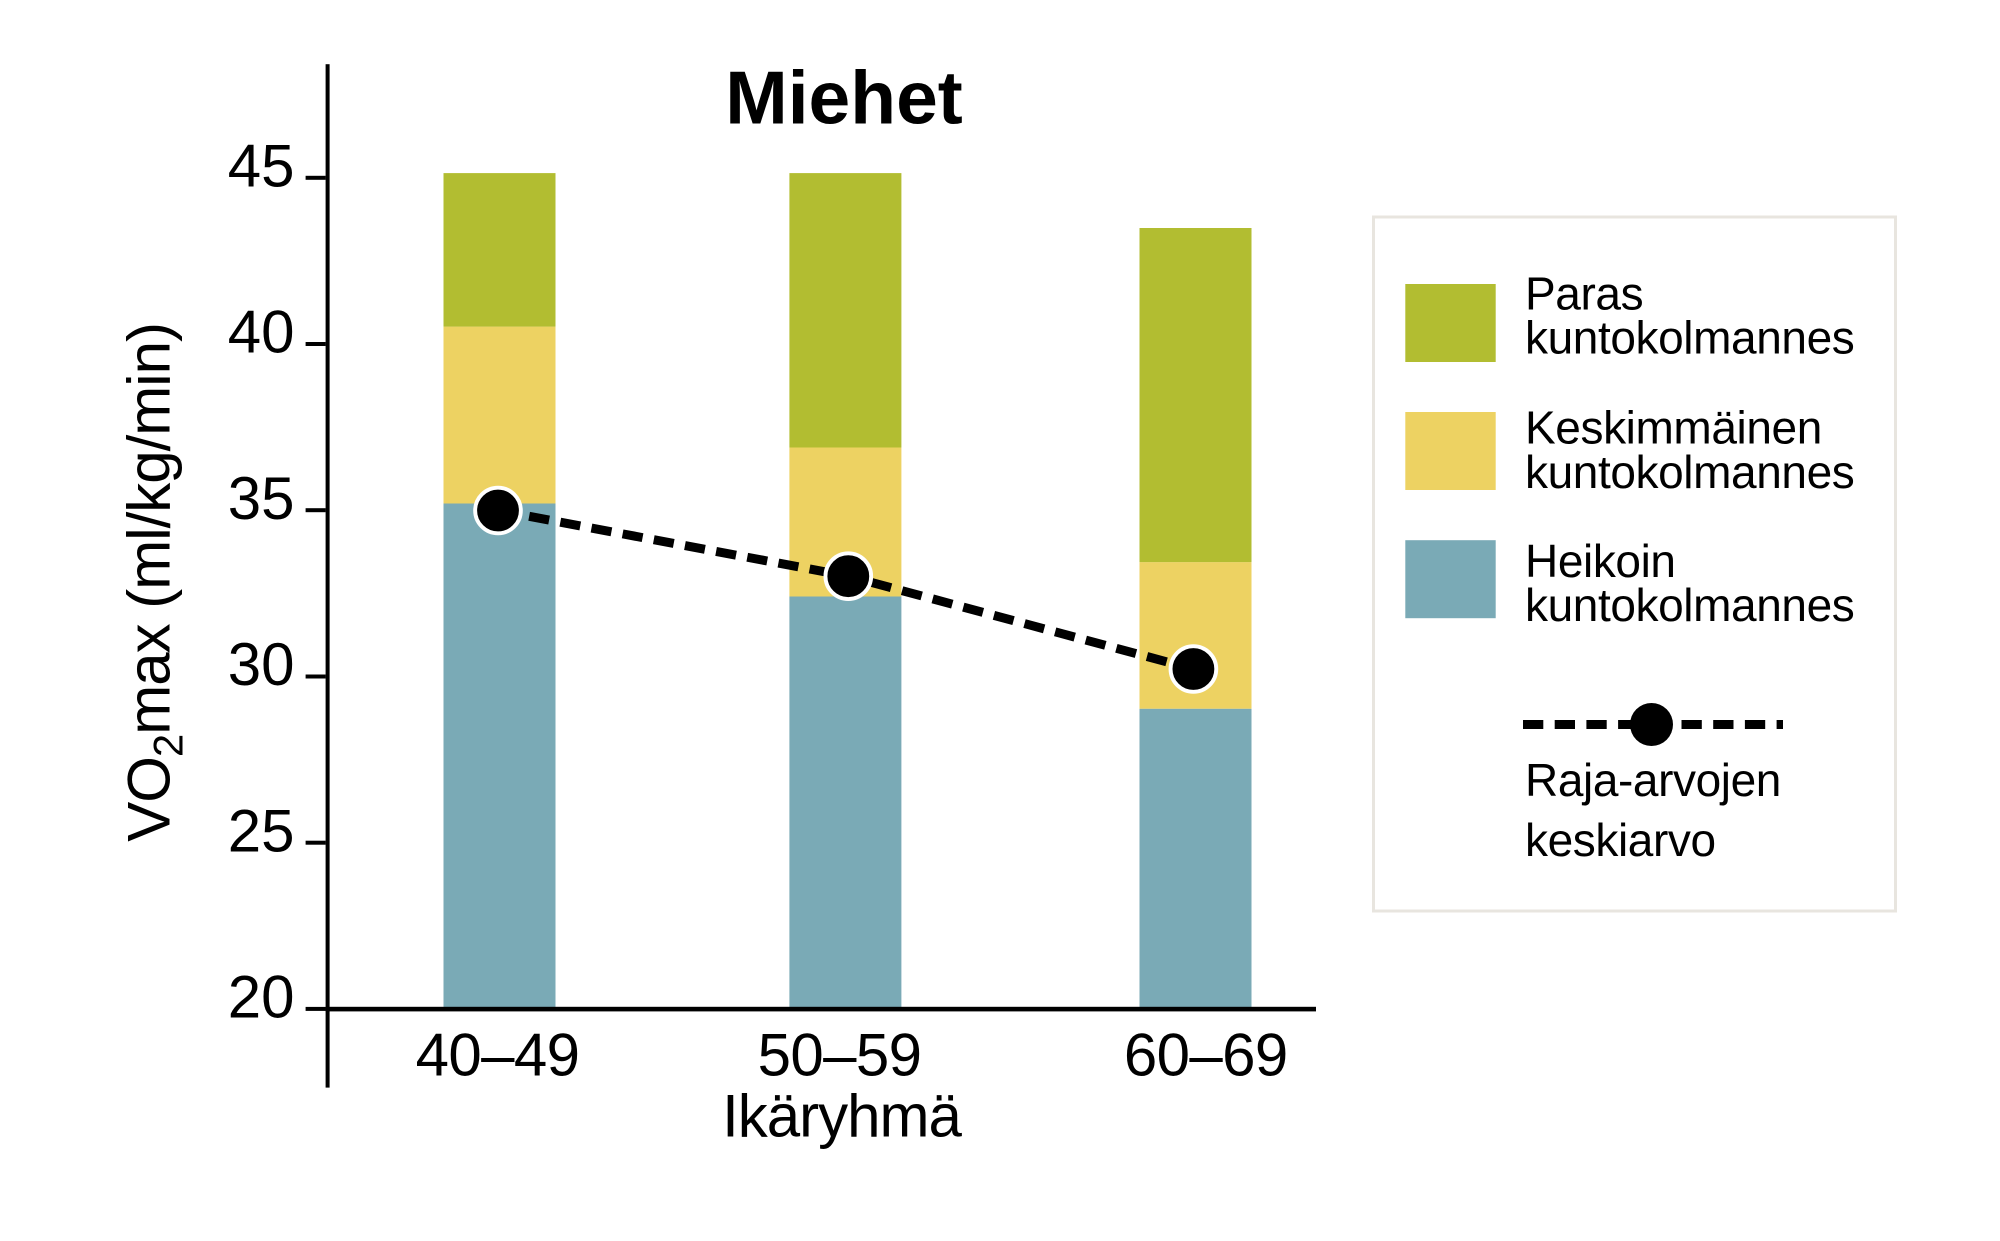 Image resolution: width=2000 pixels, height=1241 pixels. I want to click on svg-text: 45, so click(261, 166).